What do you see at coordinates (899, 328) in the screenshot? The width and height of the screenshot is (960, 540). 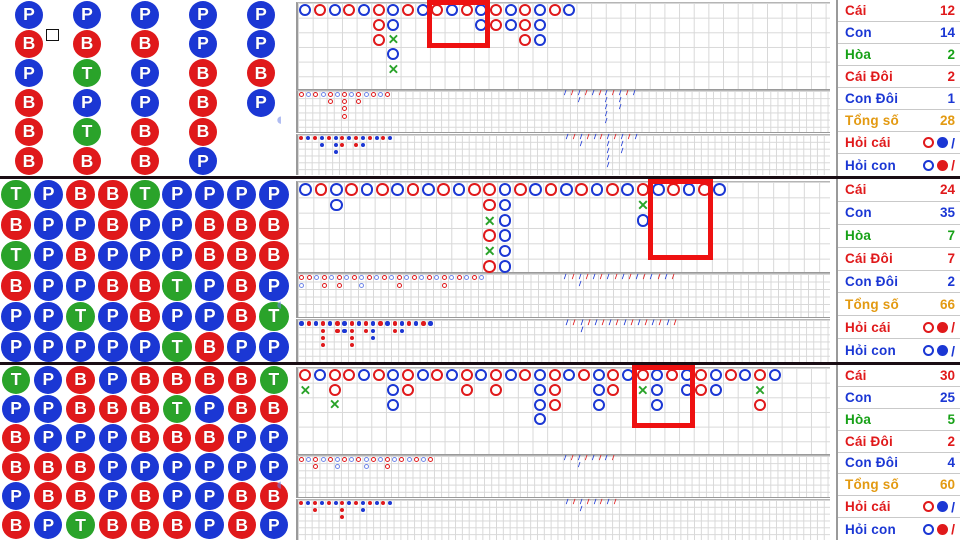 I see `stat-row-hoi_cai: Hỏi cái /` at bounding box center [899, 328].